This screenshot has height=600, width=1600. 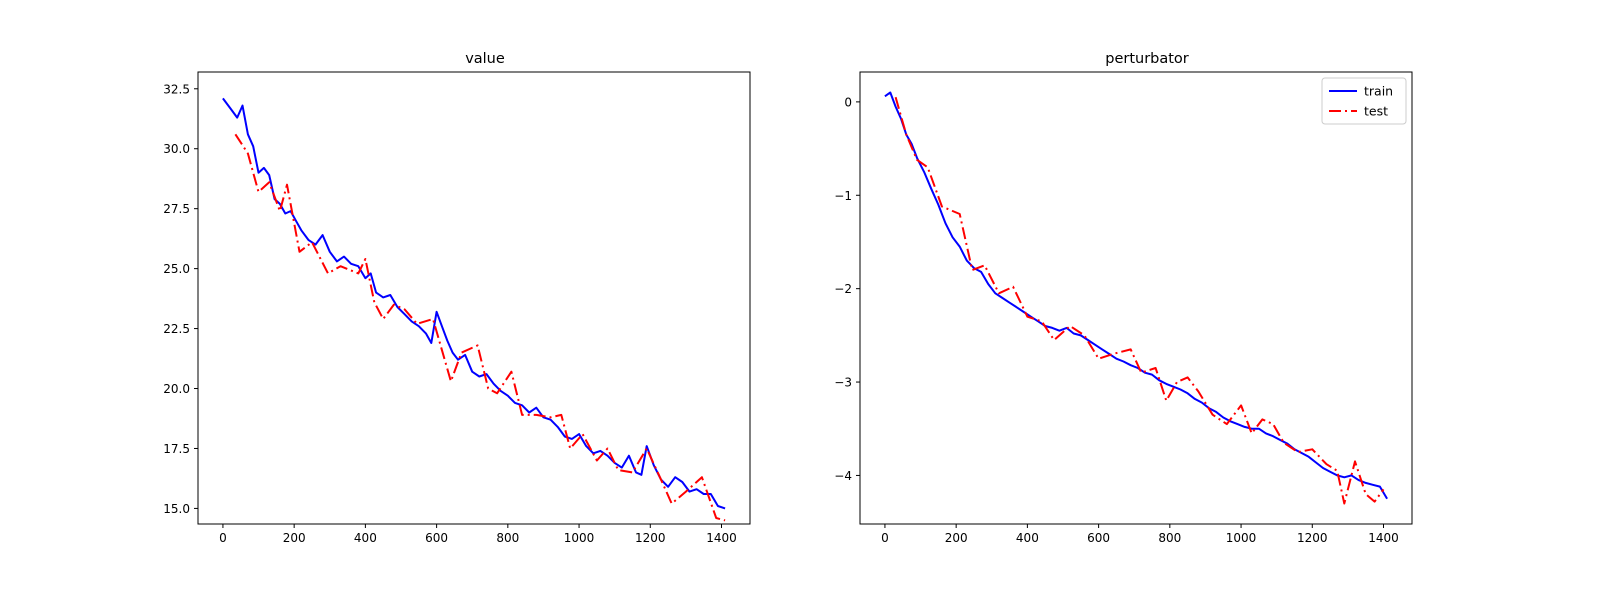 I want to click on perturbator-x-tick-label-2: 400, so click(x=1027, y=538).